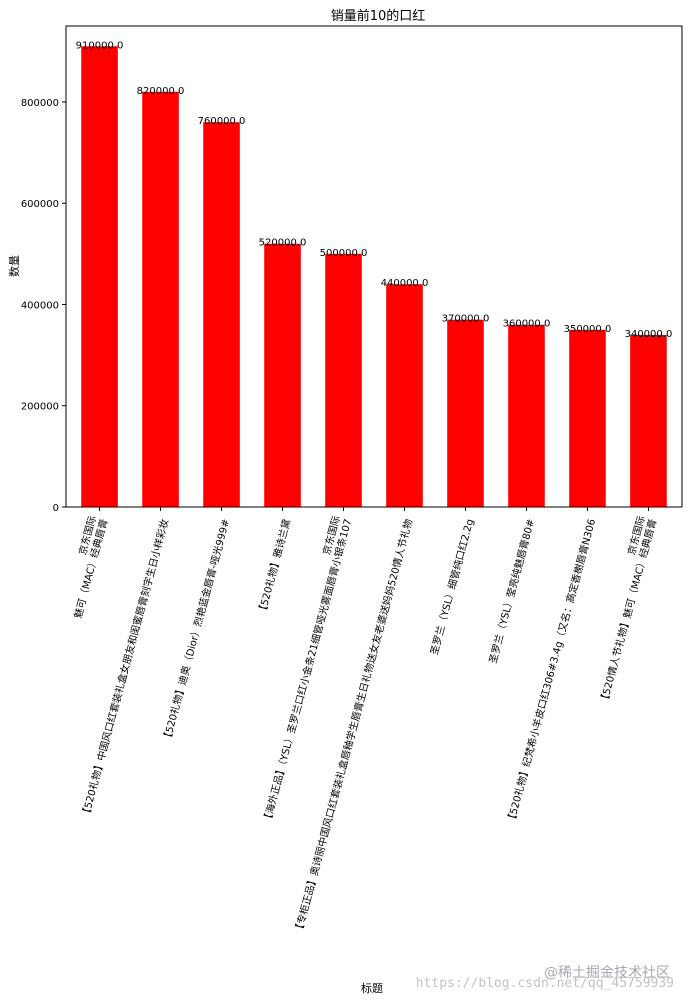 The height and width of the screenshot is (1001, 692). I want to click on x-tick-label-3: 【520礼物】雅诗兰黛, so click(274, 566).